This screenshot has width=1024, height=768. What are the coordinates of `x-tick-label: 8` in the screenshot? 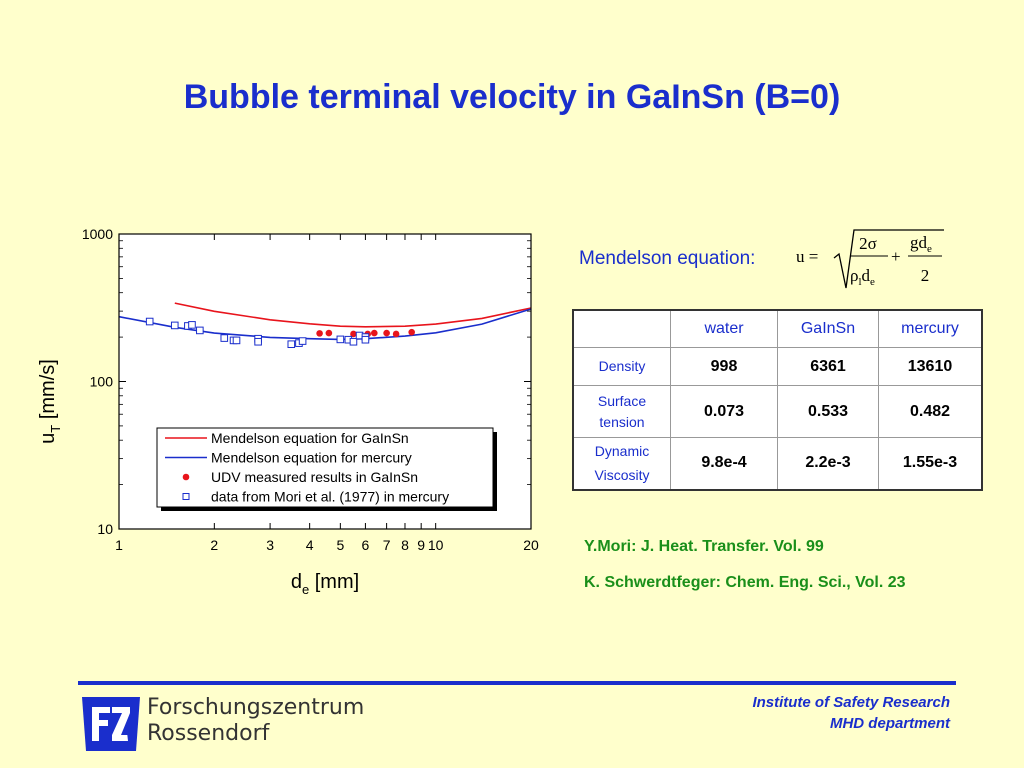 It's located at (405, 545).